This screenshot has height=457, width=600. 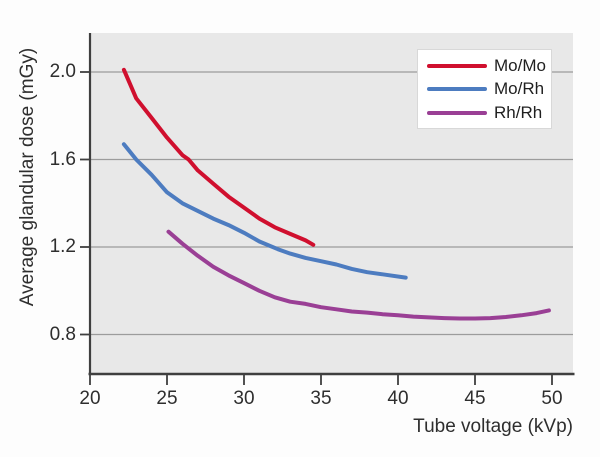 I want to click on y-tick-label: 1.2, so click(x=62, y=246).